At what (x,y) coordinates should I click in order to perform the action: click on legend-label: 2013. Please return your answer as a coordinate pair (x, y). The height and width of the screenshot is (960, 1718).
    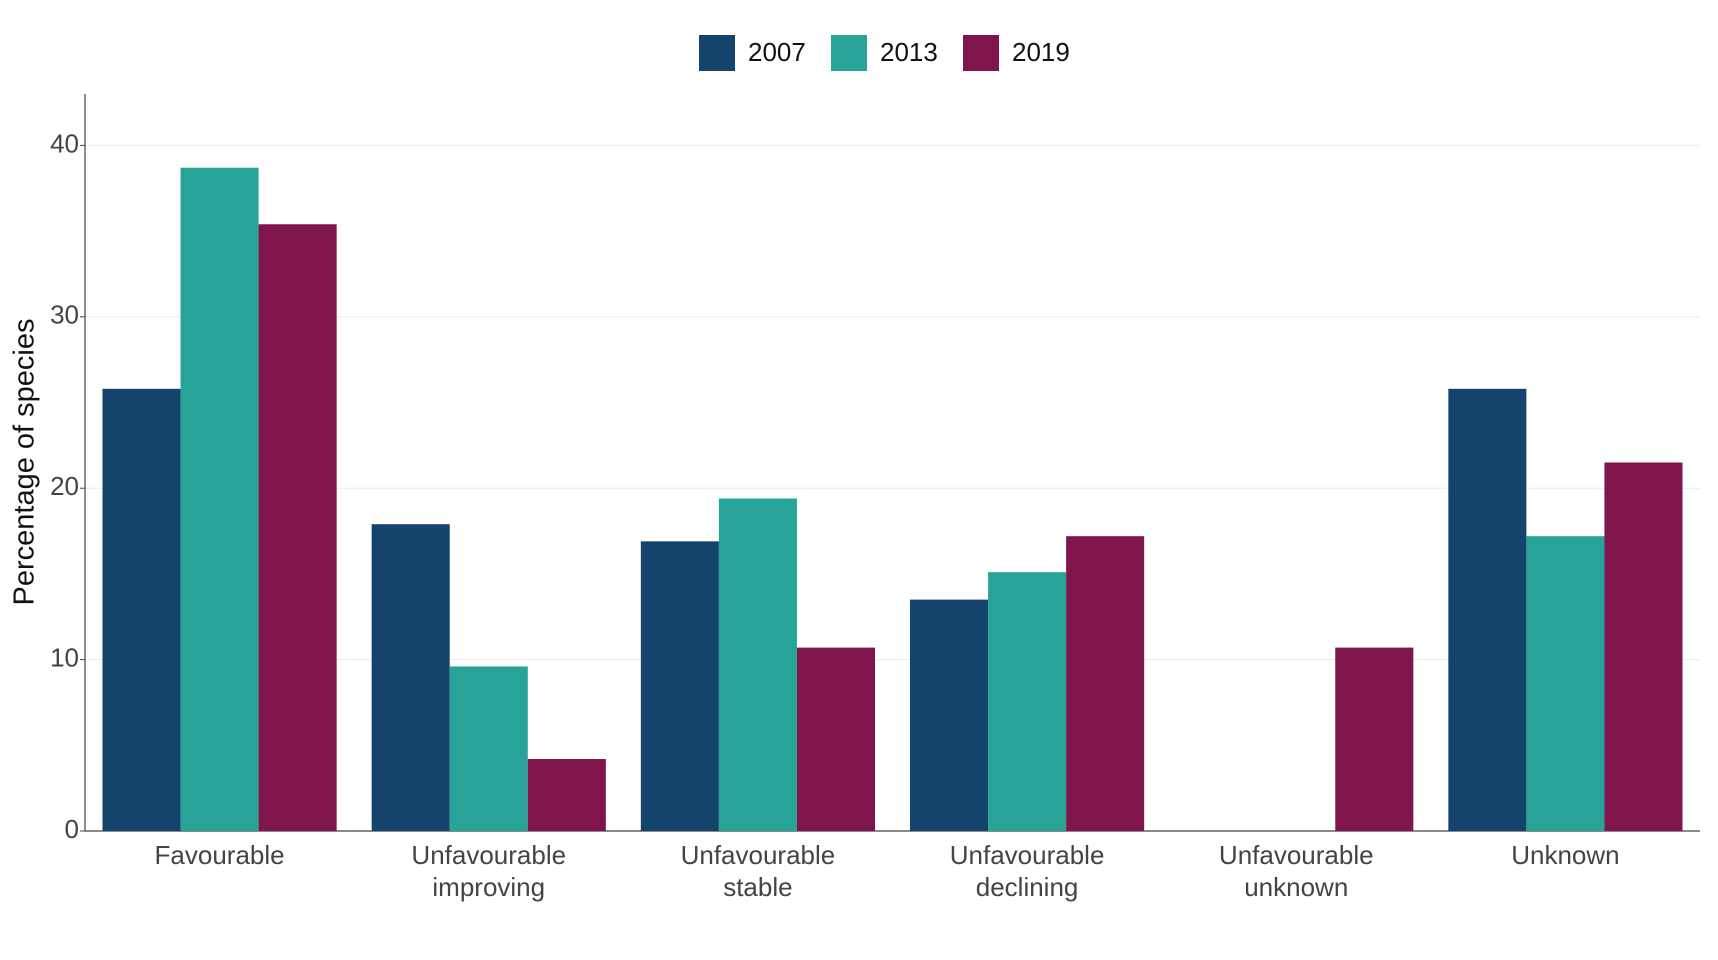
    Looking at the image, I should click on (909, 52).